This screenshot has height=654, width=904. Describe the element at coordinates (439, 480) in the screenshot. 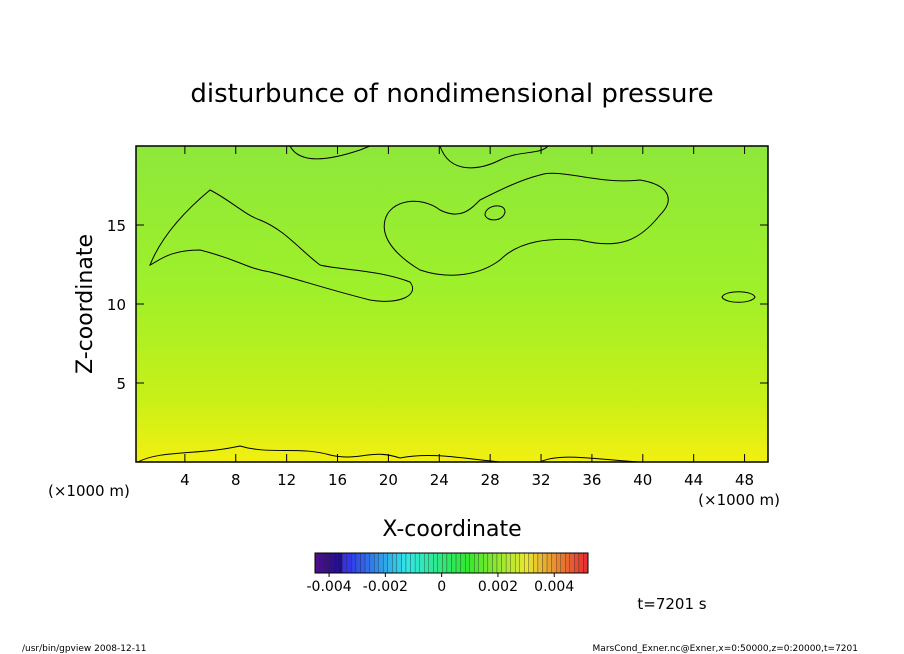

I see `x-tick-label: 24` at that location.